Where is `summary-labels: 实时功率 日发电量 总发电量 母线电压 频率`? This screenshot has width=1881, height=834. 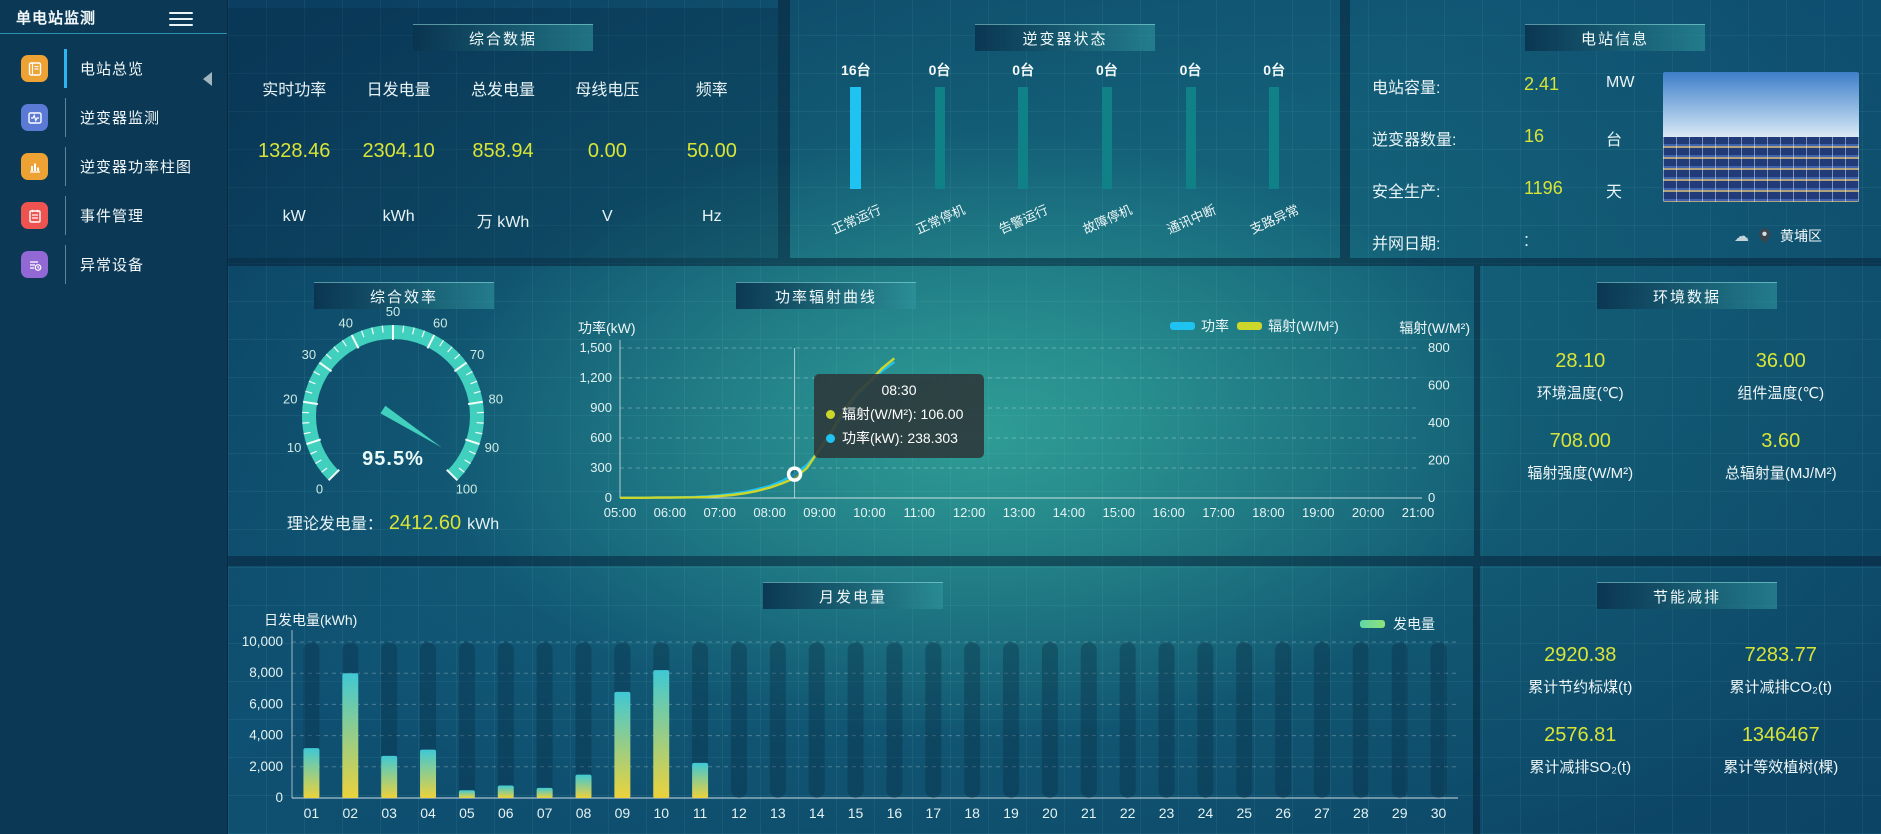
summary-labels: 实时功率 日发电量 总发电量 母线电压 频率 is located at coordinates (503, 88).